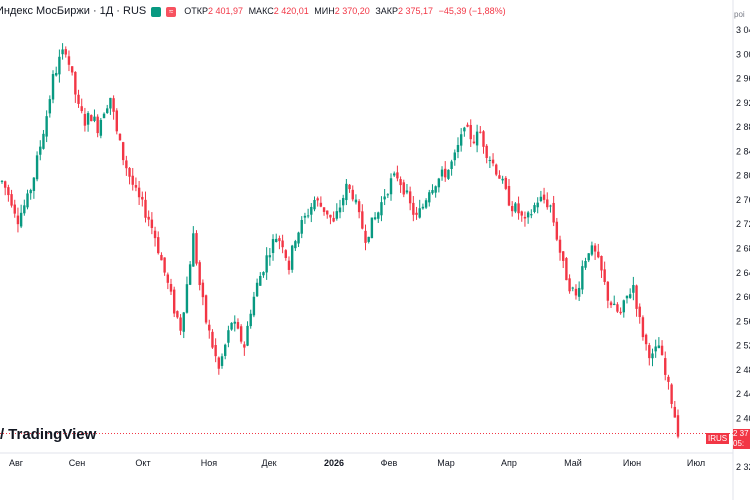 This screenshot has width=750, height=500. Describe the element at coordinates (77, 463) in the screenshot. I see `x-tick-label: Сен` at that location.